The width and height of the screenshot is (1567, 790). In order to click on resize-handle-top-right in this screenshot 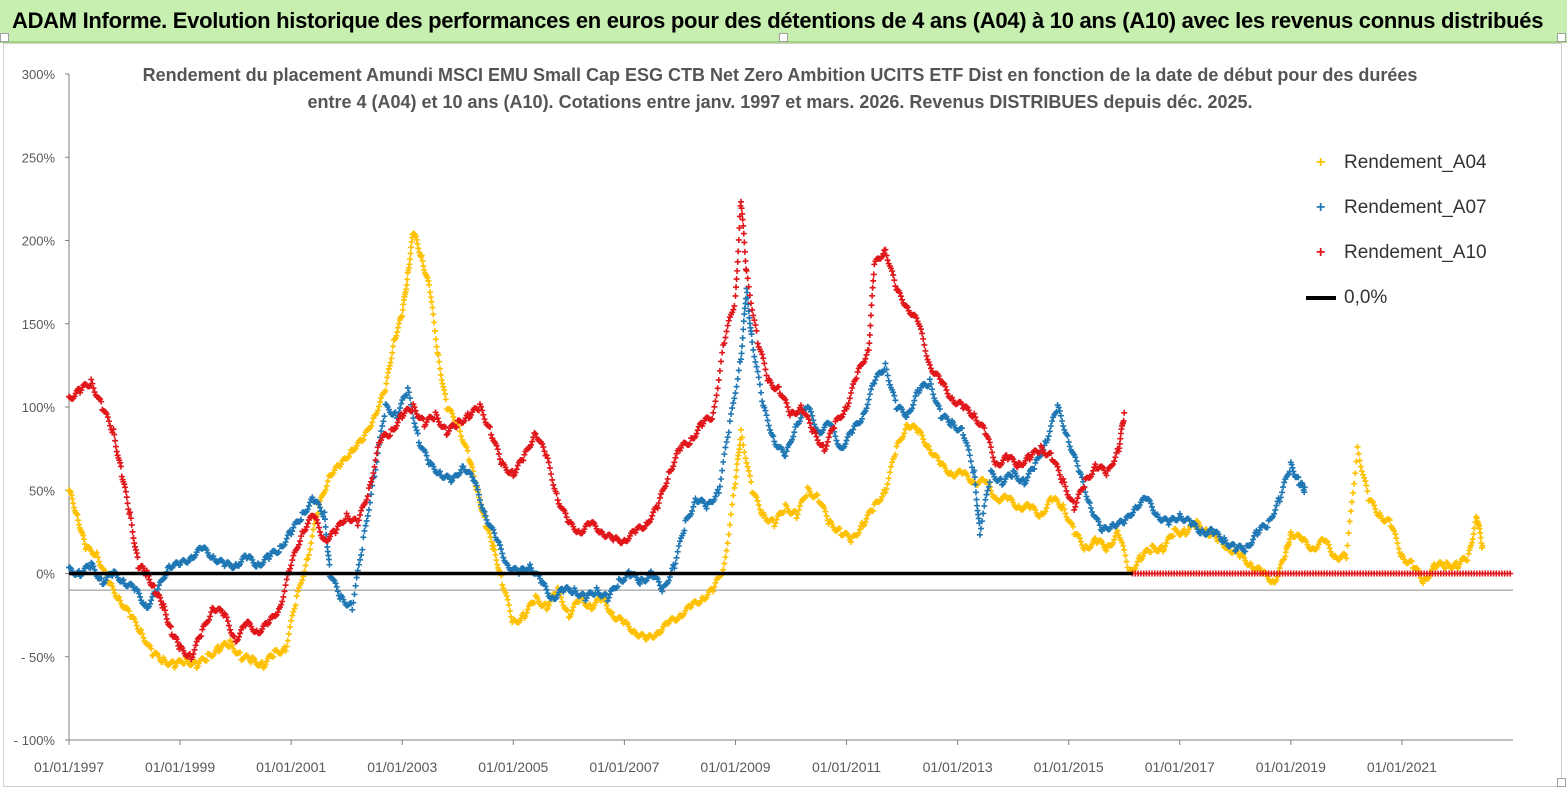, I will do `click(1561, 37)`.